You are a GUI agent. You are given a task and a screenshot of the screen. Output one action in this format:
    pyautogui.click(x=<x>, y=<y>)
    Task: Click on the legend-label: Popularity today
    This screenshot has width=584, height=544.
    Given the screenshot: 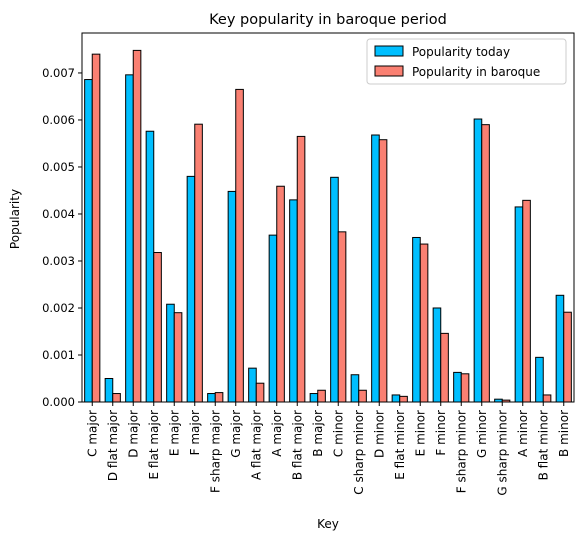 What is the action you would take?
    pyautogui.click(x=461, y=52)
    